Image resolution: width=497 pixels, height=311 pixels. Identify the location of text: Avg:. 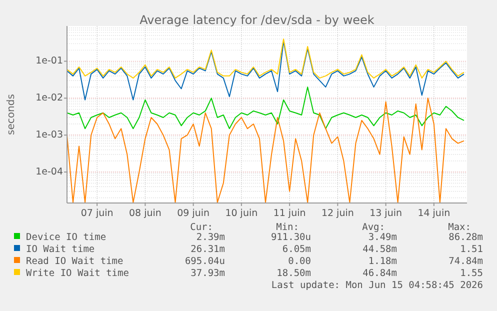
(373, 227).